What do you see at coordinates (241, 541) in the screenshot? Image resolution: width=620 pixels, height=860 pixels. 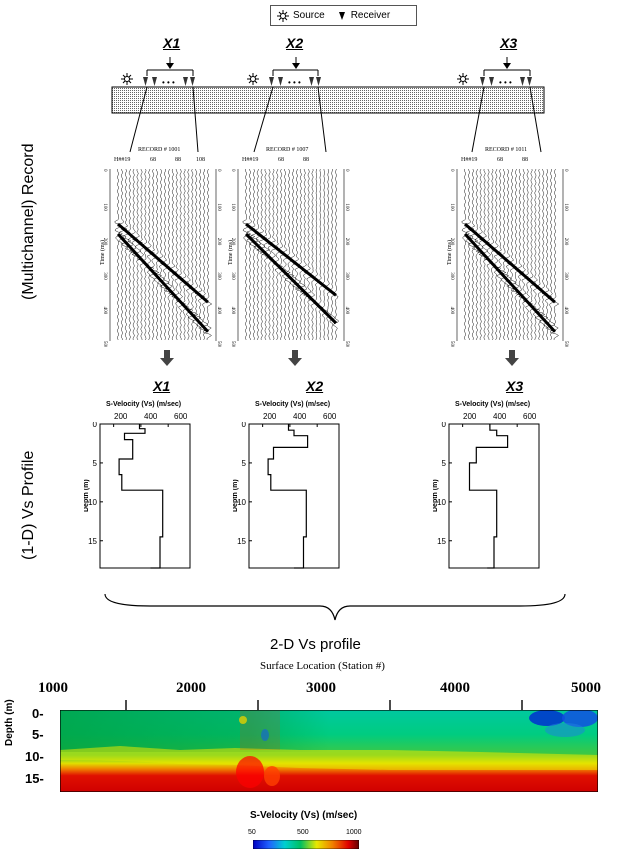 I see `vs-ytick: 15` at bounding box center [241, 541].